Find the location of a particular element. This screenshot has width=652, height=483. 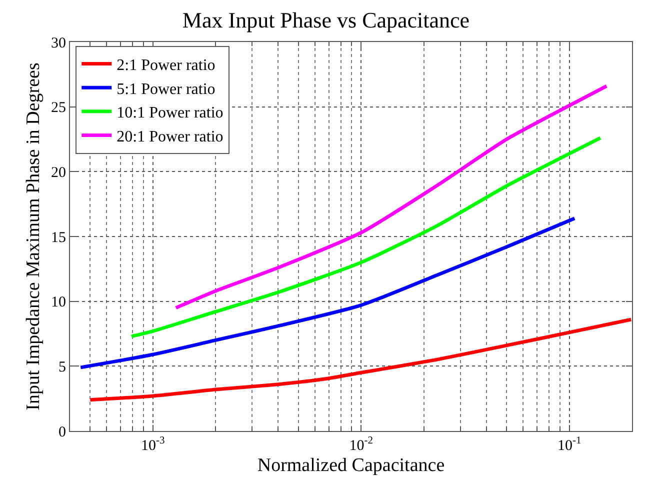

y-tick-label: 0 is located at coordinates (62, 432).